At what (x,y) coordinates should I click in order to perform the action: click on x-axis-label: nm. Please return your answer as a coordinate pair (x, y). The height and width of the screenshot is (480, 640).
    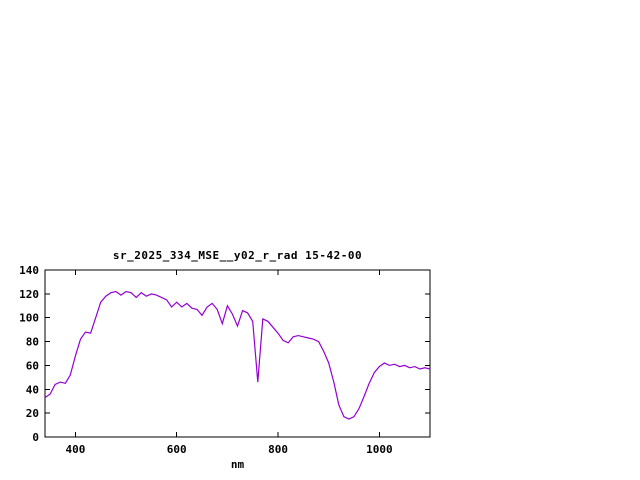
    Looking at the image, I should click on (237, 464).